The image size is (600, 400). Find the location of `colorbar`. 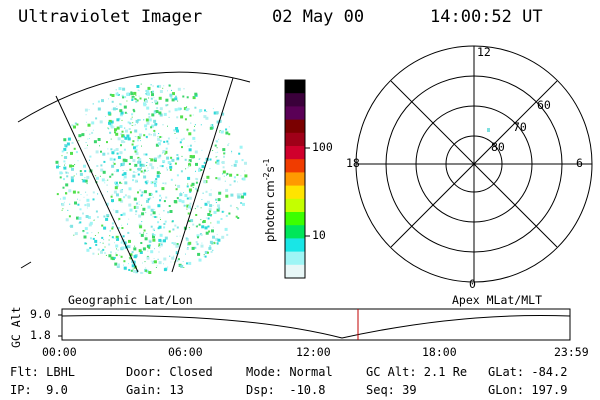

colorbar is located at coordinates (297, 179).